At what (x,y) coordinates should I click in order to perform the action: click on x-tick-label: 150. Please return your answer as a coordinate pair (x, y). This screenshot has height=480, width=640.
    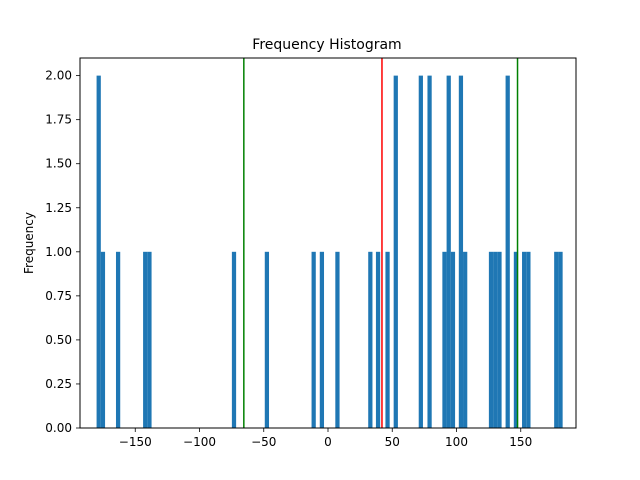
    Looking at the image, I should click on (520, 442).